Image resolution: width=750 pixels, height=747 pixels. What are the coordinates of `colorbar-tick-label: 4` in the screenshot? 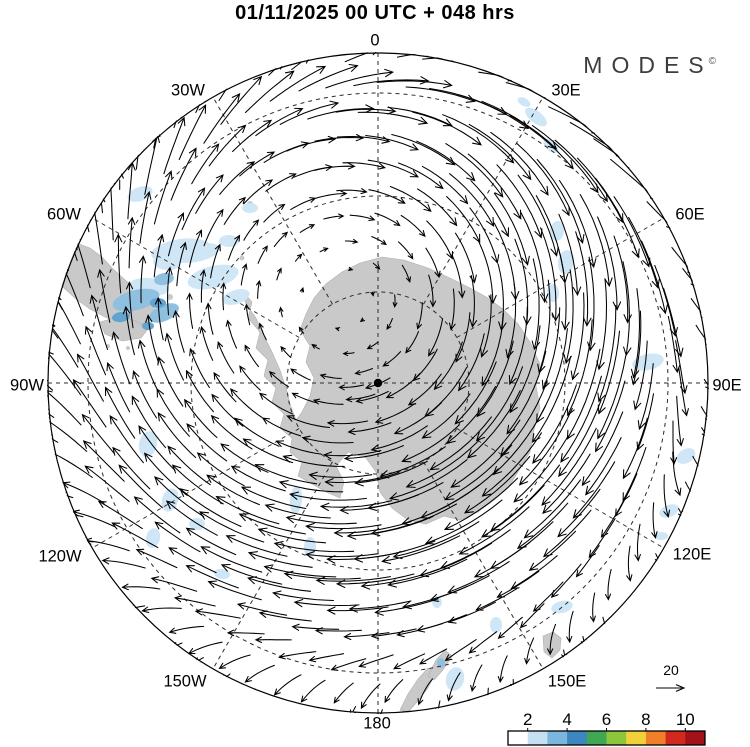 It's located at (566, 719).